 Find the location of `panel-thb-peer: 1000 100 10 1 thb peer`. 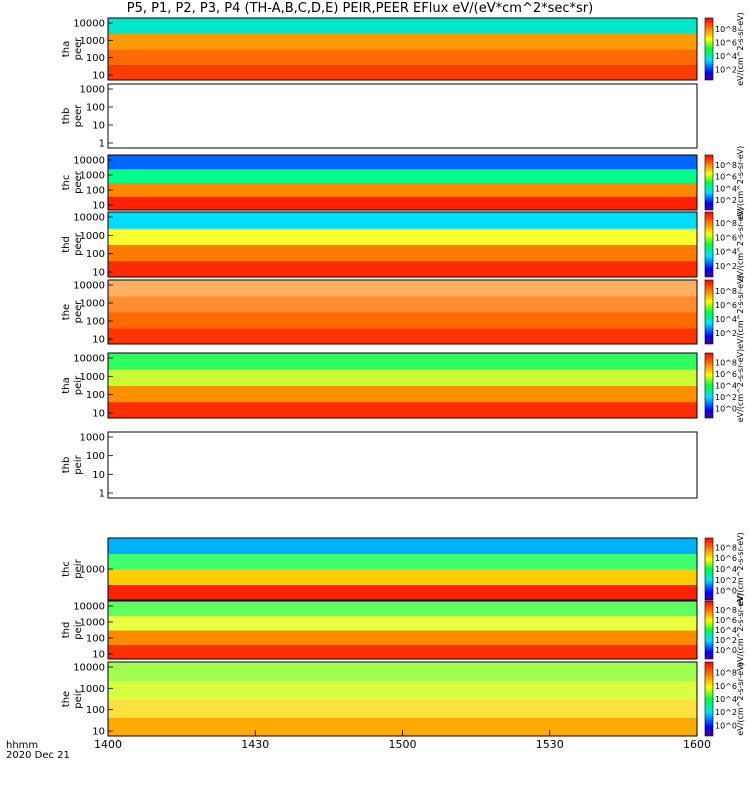

panel-thb-peer: 1000 100 10 1 thb peer is located at coordinates (379, 116).